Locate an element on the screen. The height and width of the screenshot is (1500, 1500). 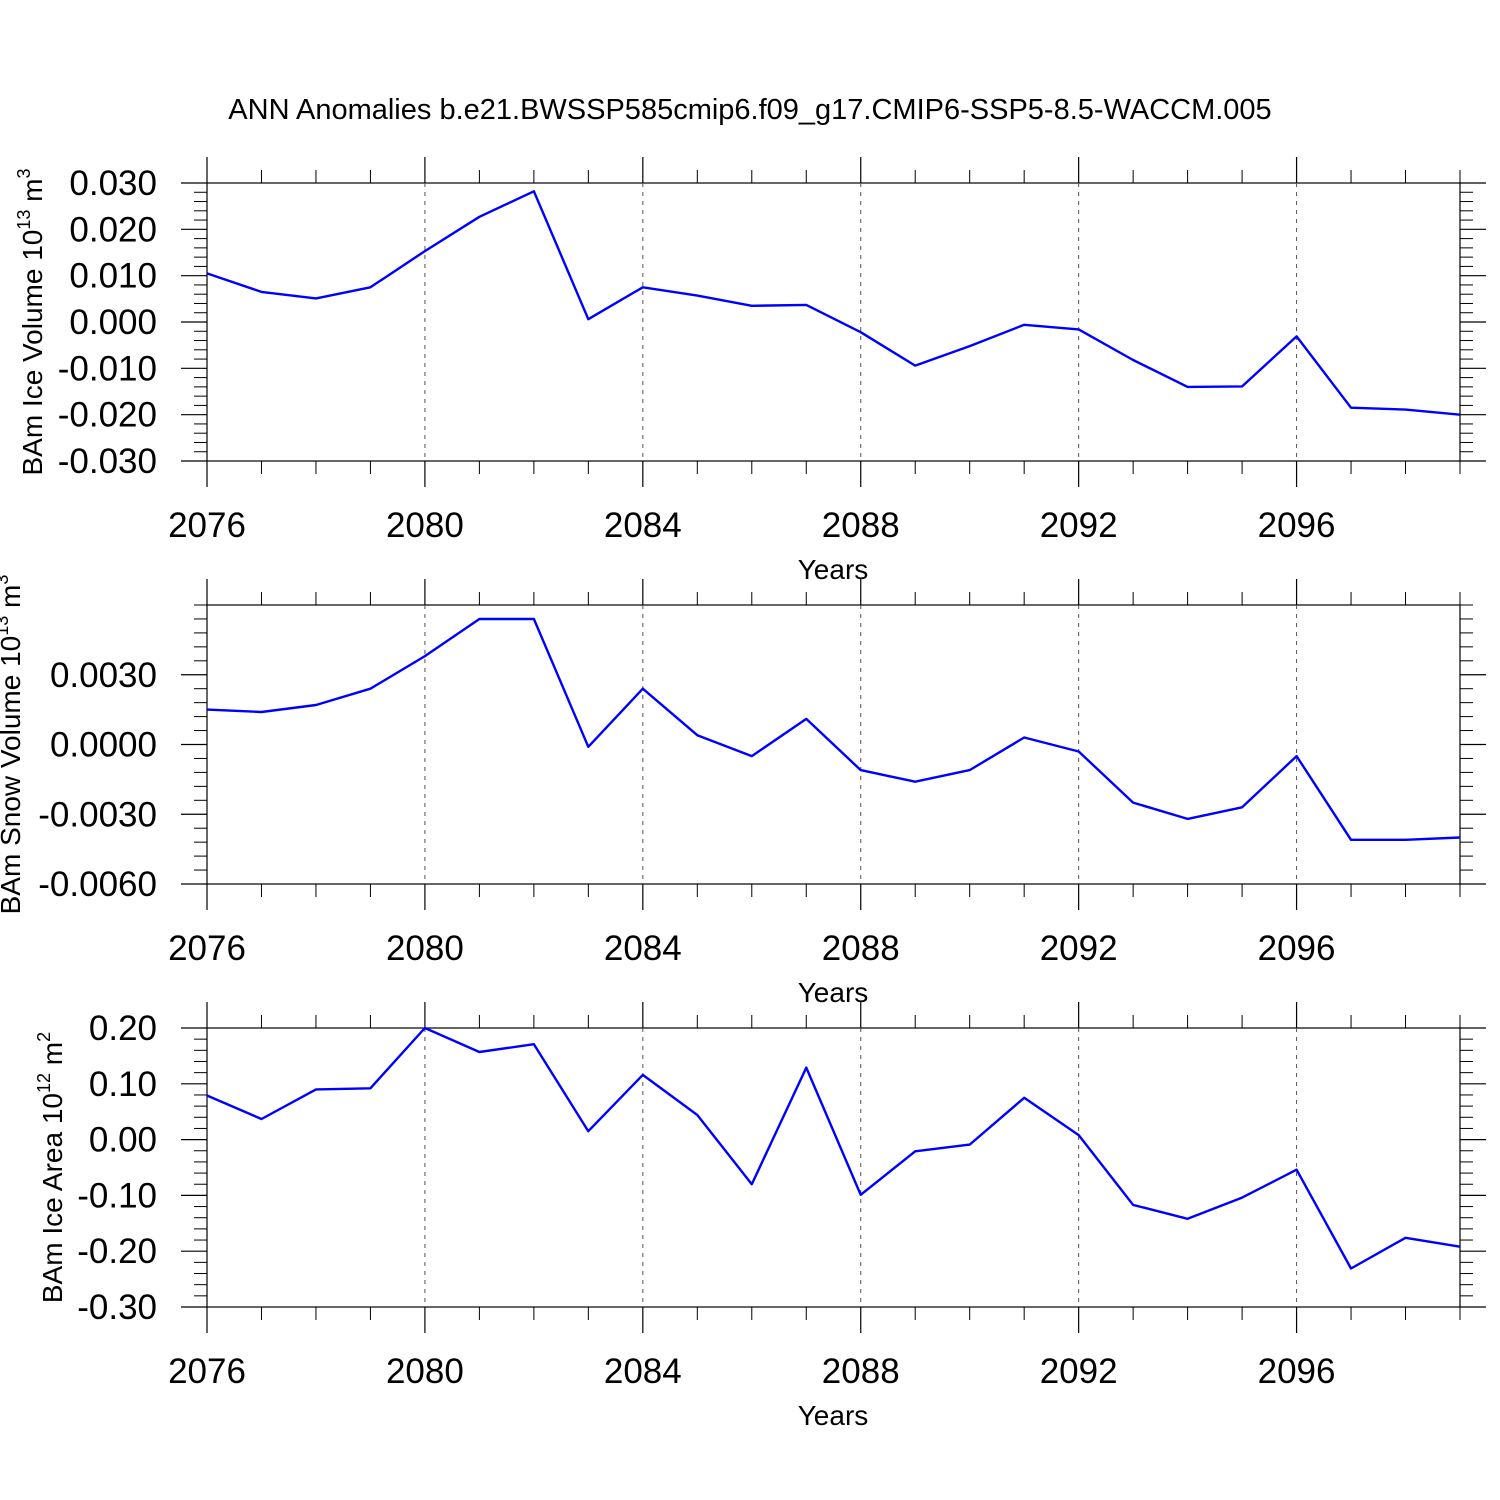
y-tick-label: -0.20 is located at coordinates (117, 1251).